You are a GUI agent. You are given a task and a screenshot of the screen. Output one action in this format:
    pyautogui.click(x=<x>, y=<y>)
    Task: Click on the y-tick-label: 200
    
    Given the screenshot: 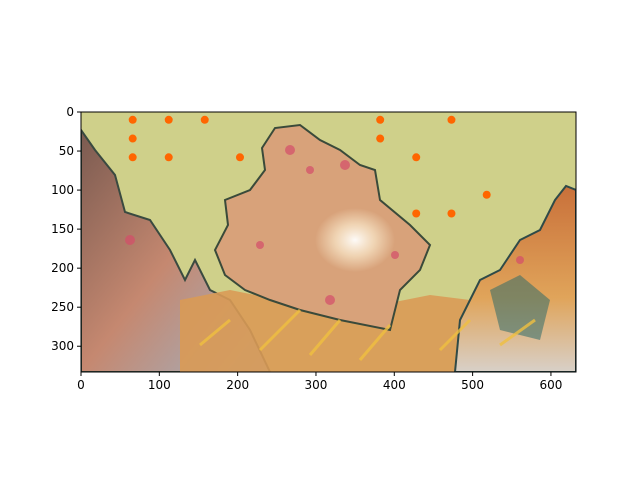 What is the action you would take?
    pyautogui.click(x=62, y=268)
    